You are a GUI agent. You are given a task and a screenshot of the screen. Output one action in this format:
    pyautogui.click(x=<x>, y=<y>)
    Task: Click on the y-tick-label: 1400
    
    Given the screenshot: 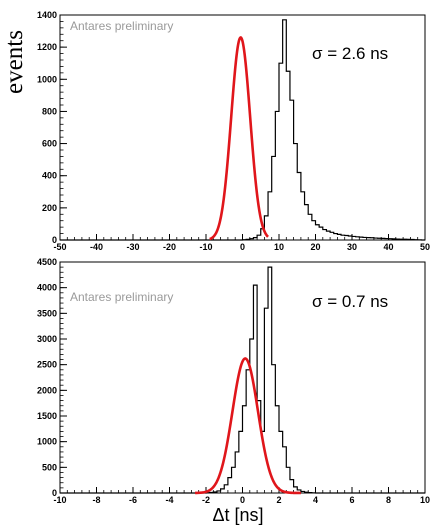 What is the action you would take?
    pyautogui.click(x=47, y=15)
    